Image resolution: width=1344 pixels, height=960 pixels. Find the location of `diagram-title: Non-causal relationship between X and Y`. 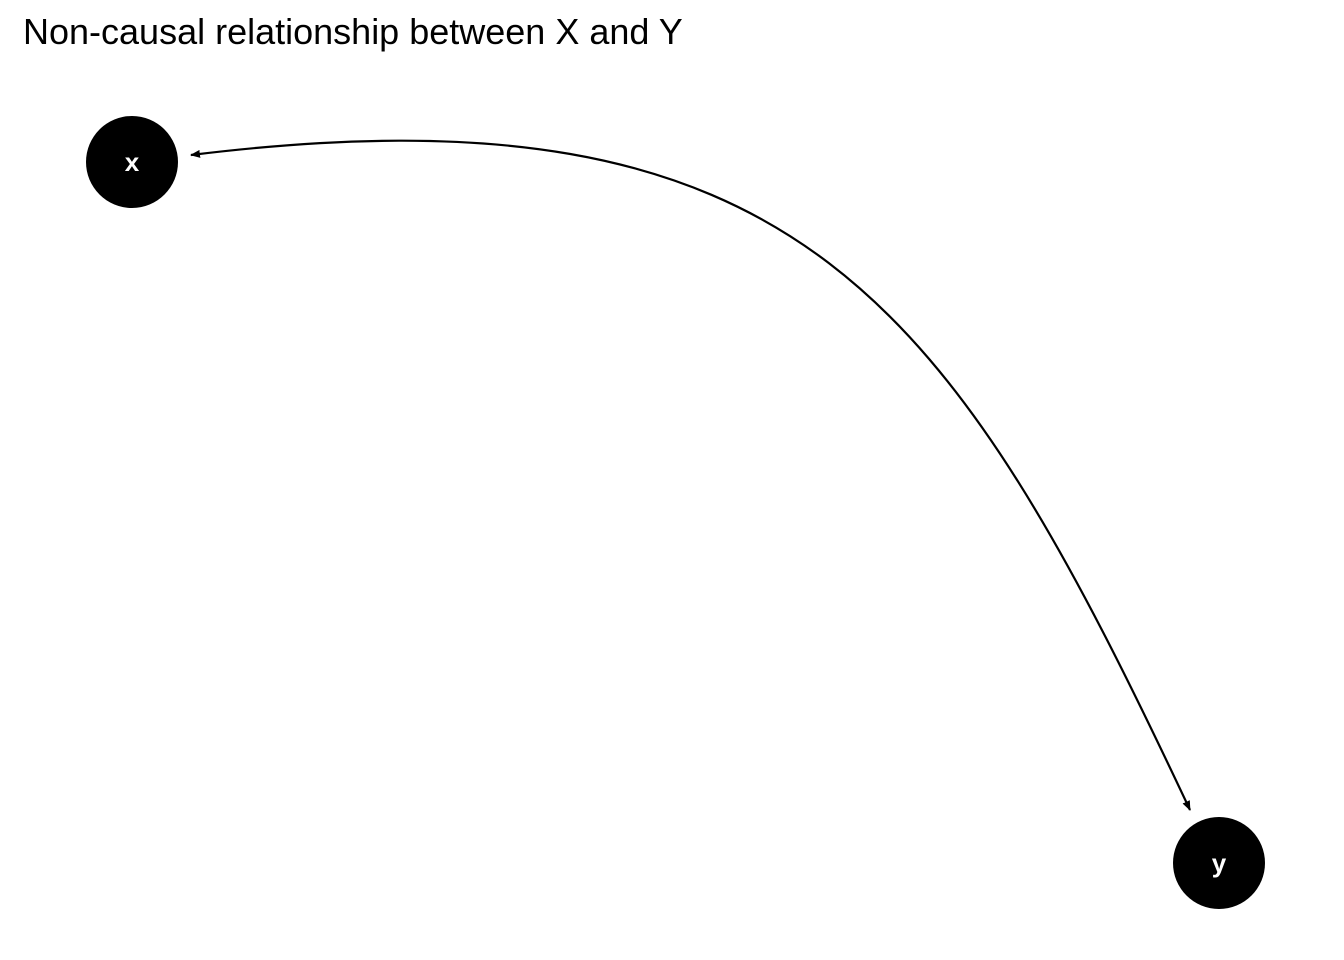

diagram-title: Non-causal relationship between X and Y is located at coordinates (353, 31).